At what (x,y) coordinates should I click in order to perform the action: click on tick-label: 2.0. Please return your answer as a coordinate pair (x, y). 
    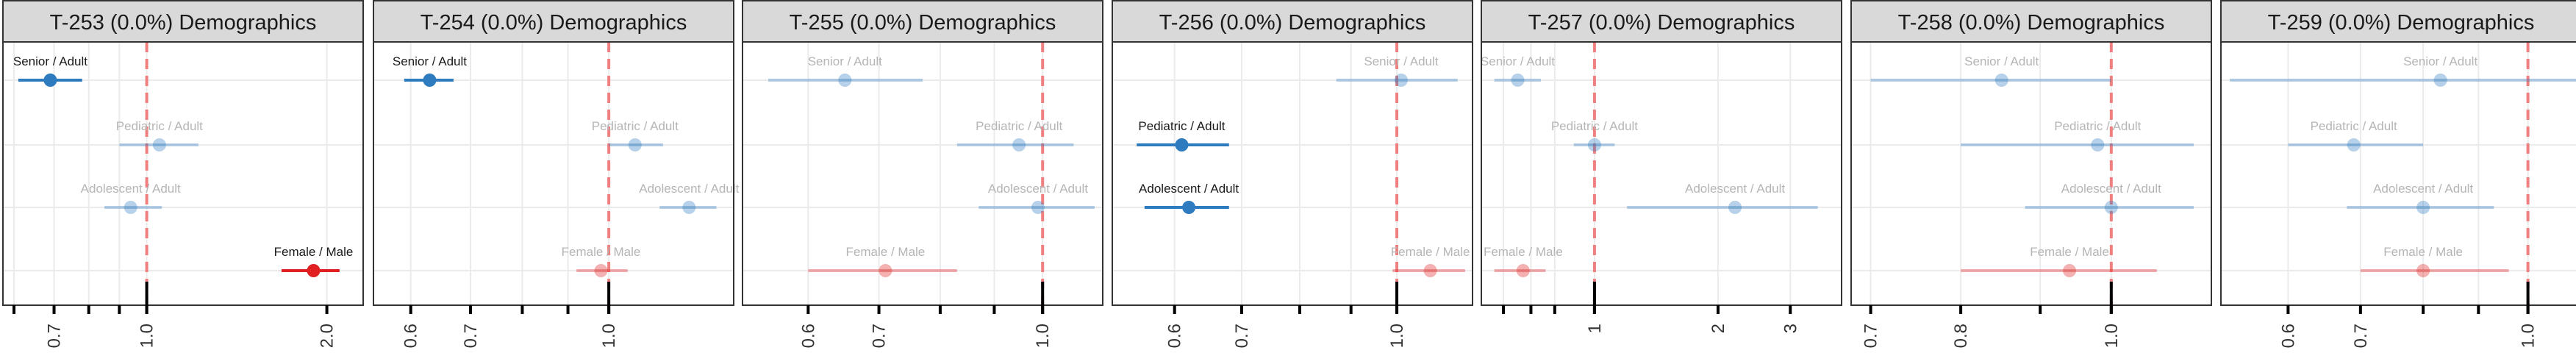
    Looking at the image, I should click on (327, 336).